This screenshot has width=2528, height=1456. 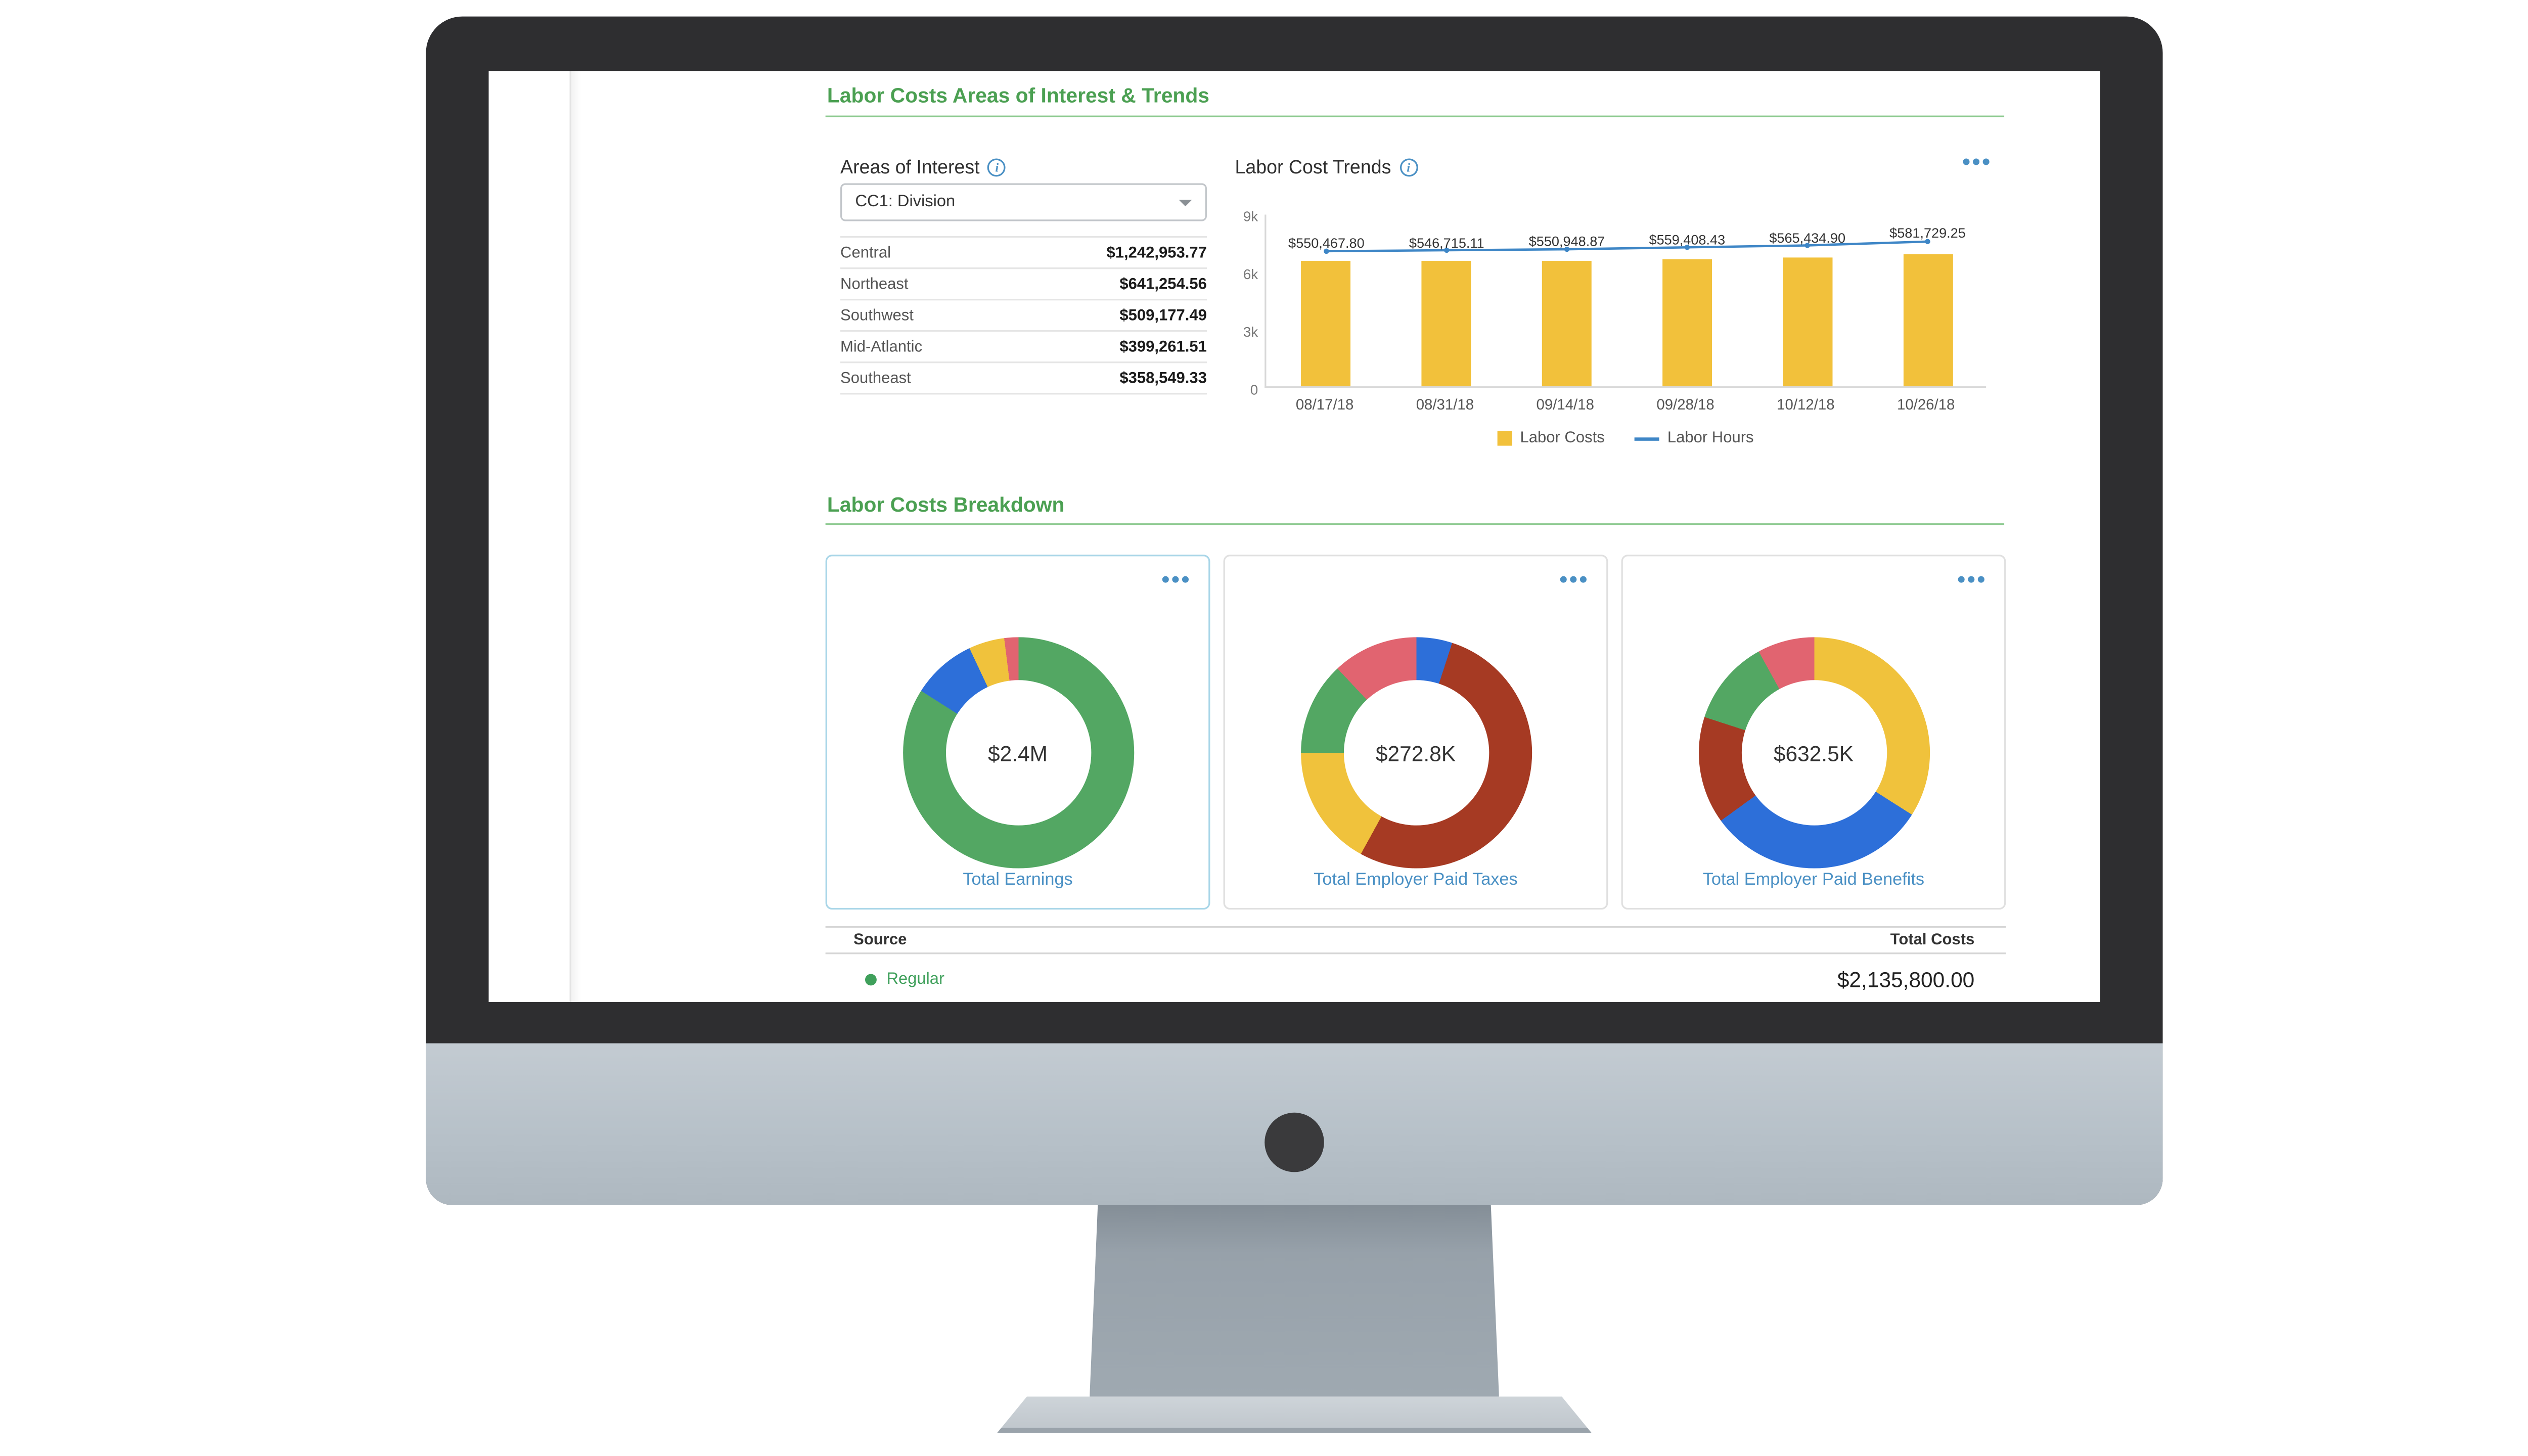 I want to click on total-costs-column-header: Total Costs, so click(x=1933, y=940).